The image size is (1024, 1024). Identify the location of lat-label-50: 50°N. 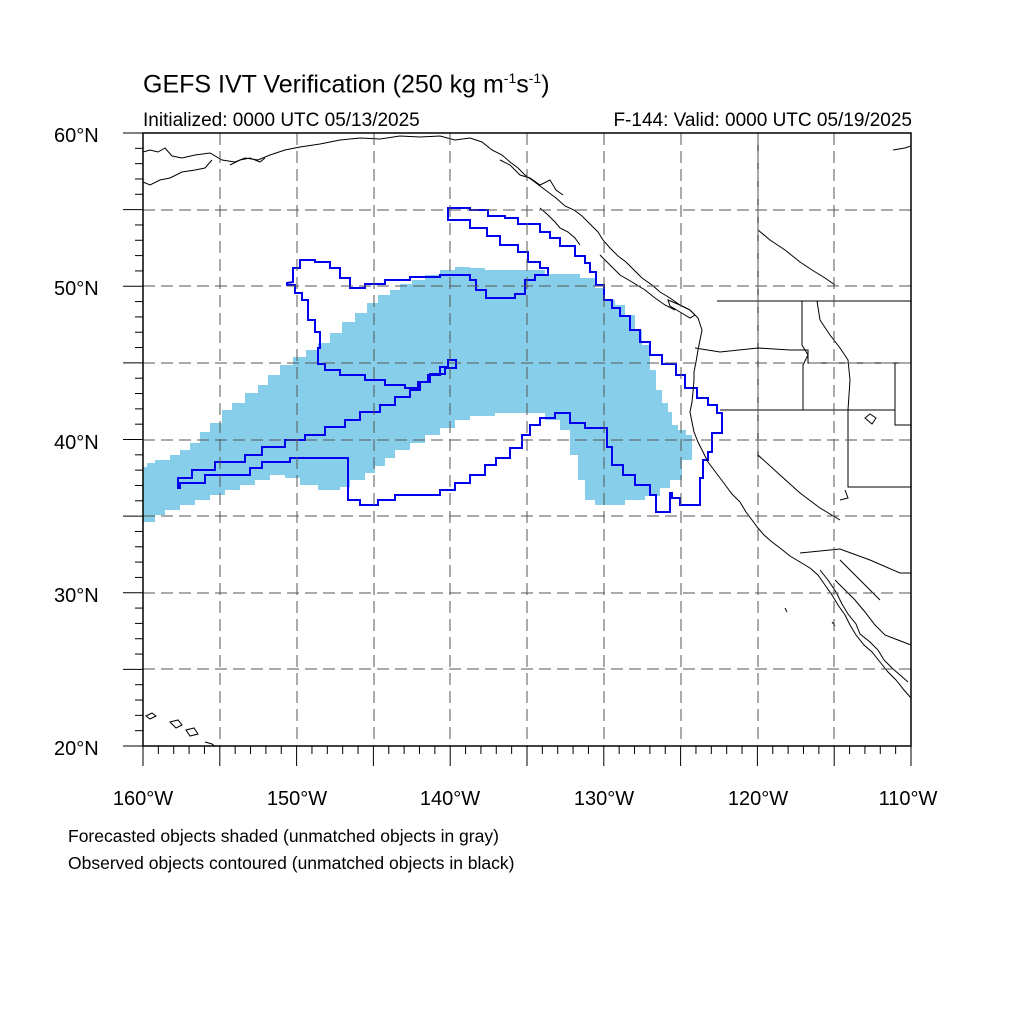
(76, 289).